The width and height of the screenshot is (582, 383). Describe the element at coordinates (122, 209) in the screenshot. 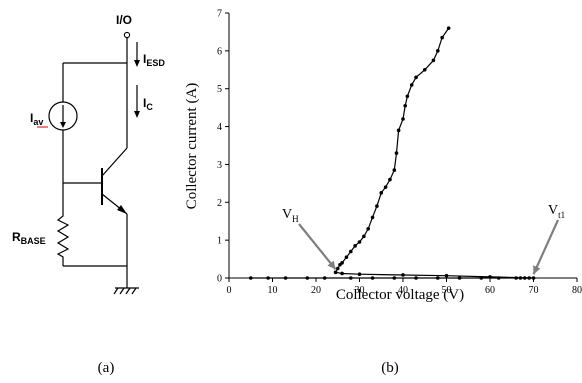

I see `emitter-arrow` at that location.